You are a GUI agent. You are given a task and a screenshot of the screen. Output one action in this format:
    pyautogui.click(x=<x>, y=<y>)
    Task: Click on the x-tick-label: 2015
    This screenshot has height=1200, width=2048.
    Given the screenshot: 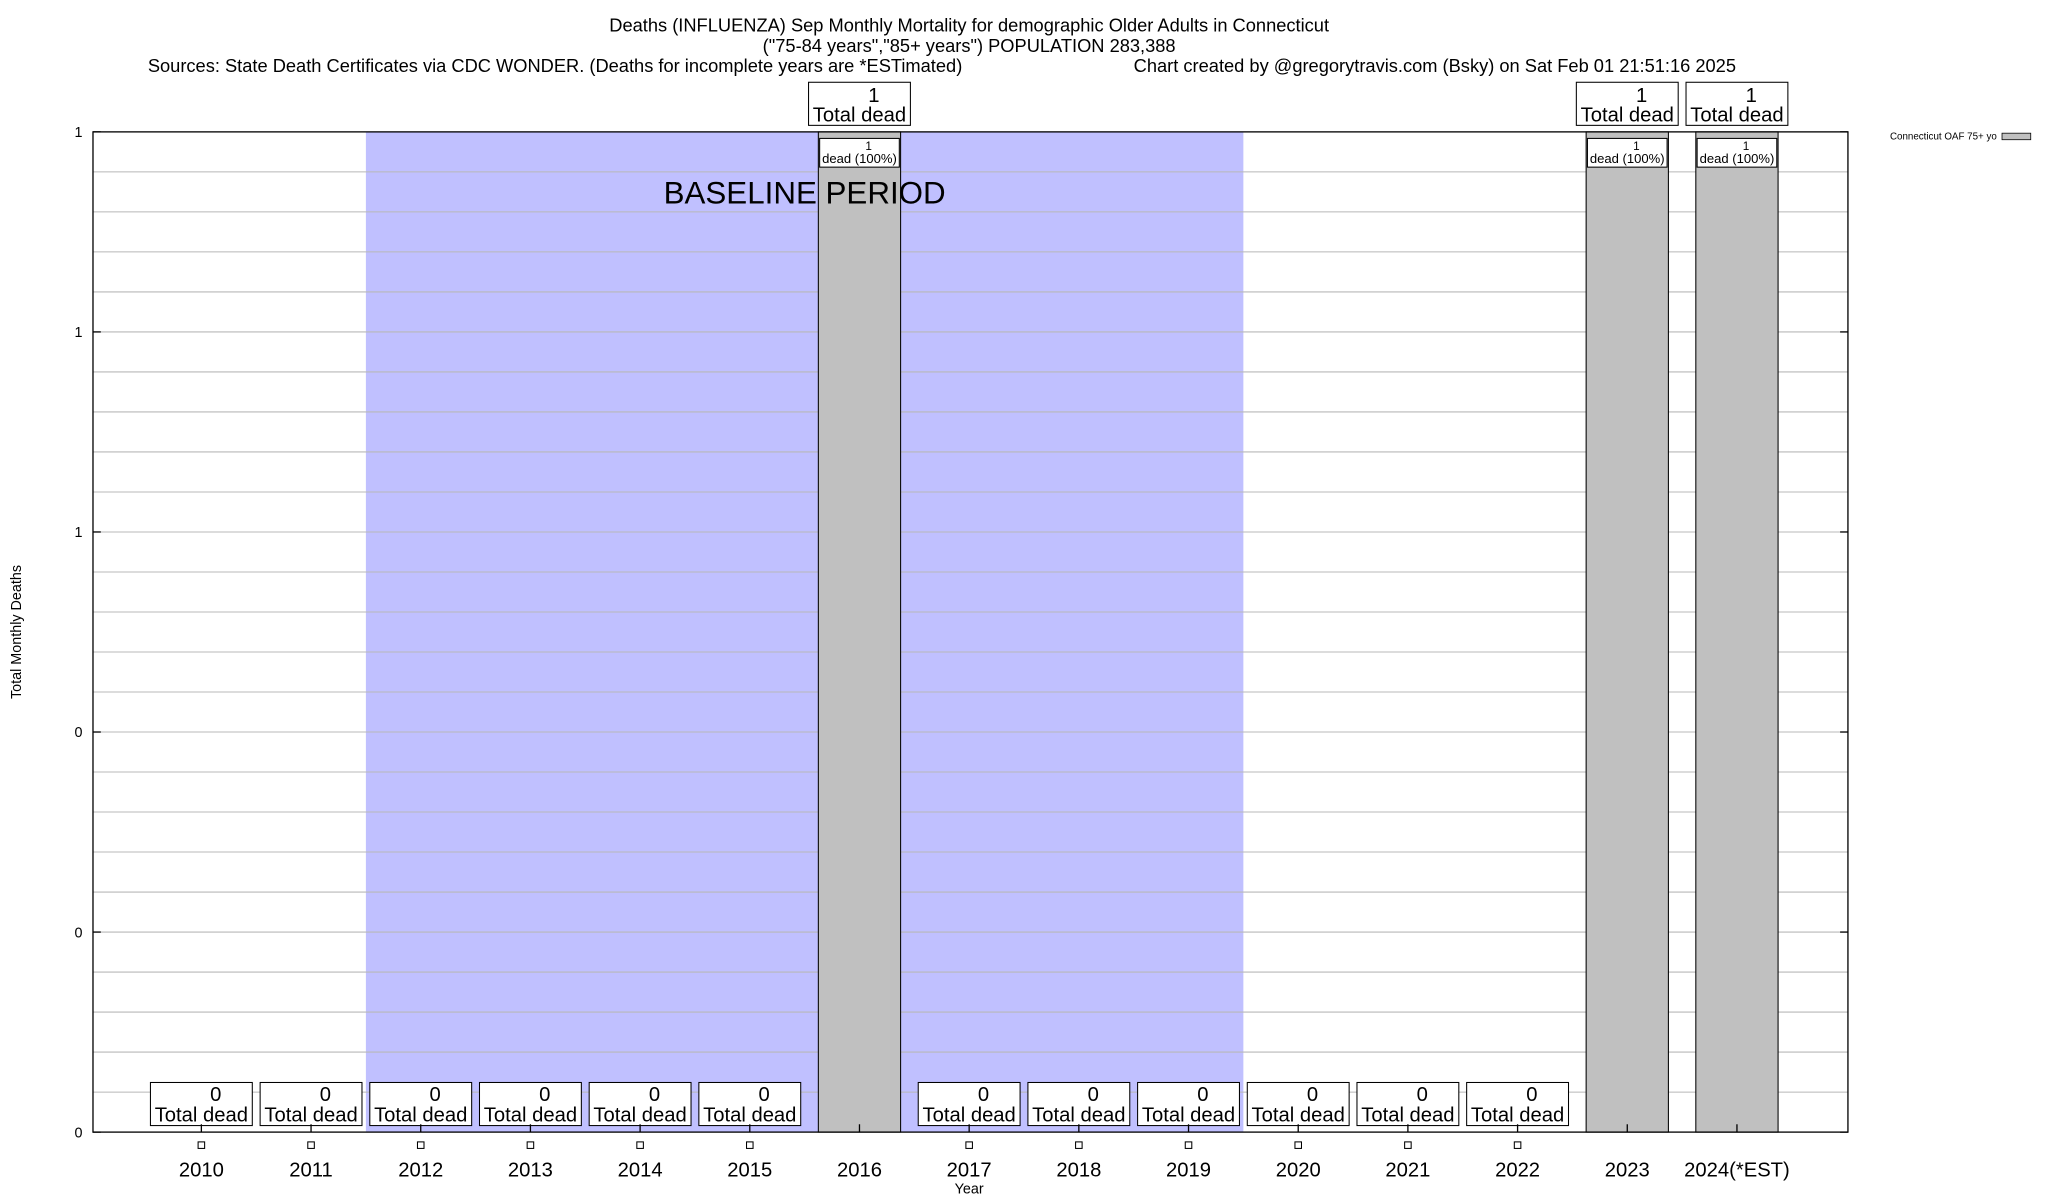 What is the action you would take?
    pyautogui.click(x=749, y=1170)
    